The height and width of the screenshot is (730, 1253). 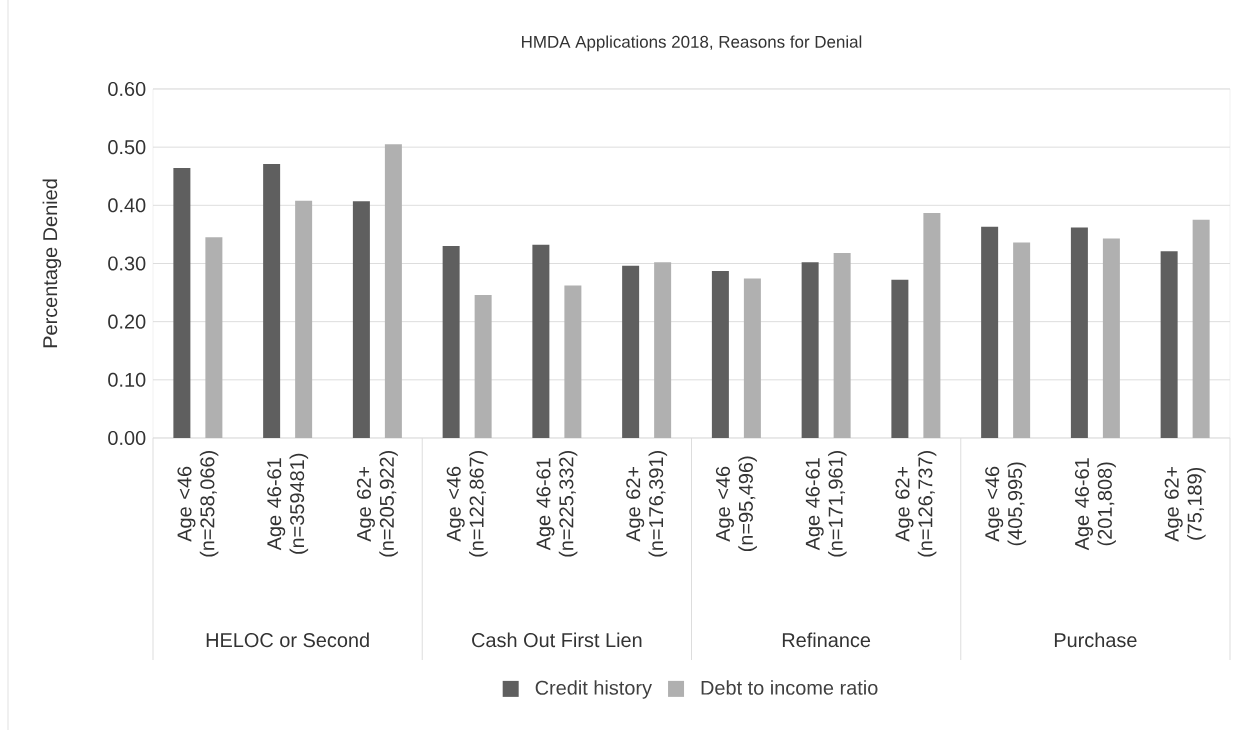 I want to click on text: Cash Out First Lien, so click(x=557, y=640).